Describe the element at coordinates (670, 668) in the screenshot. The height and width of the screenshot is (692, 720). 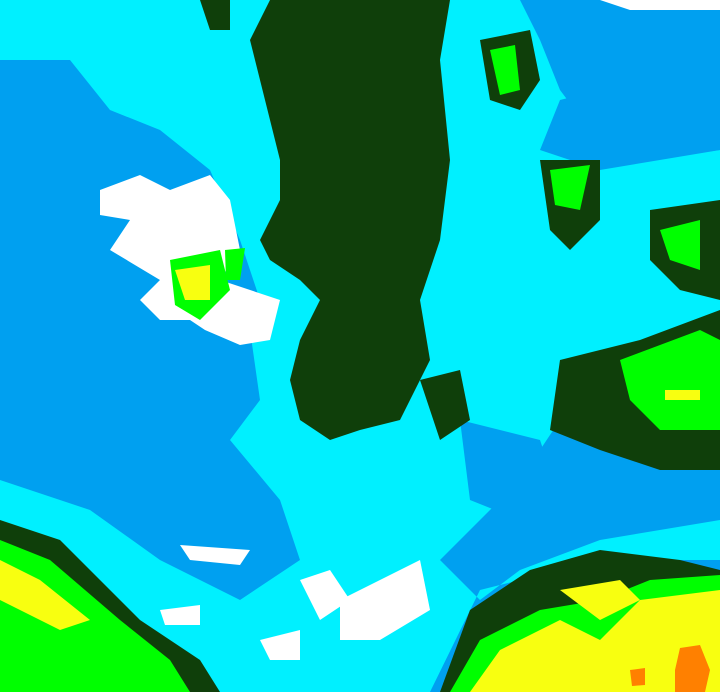
I see `orange-echo-layer` at that location.